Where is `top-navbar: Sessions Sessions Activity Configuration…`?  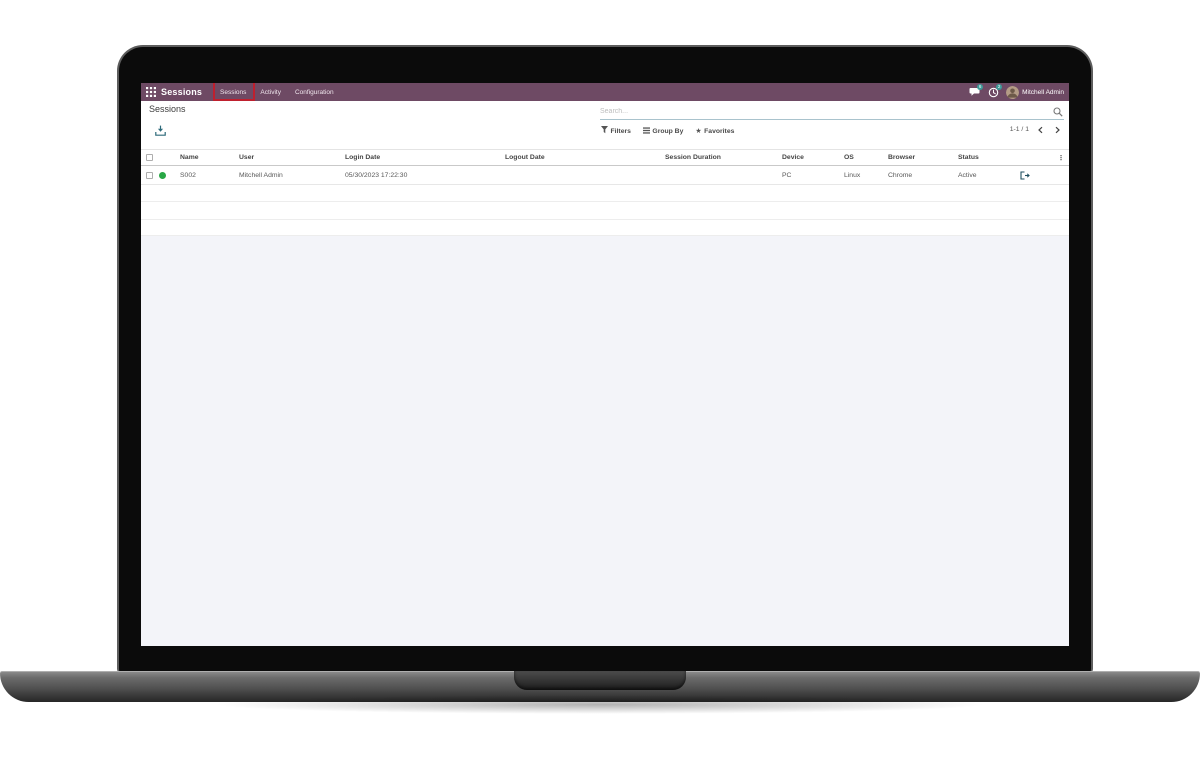 top-navbar: Sessions Sessions Activity Configuration… is located at coordinates (605, 92).